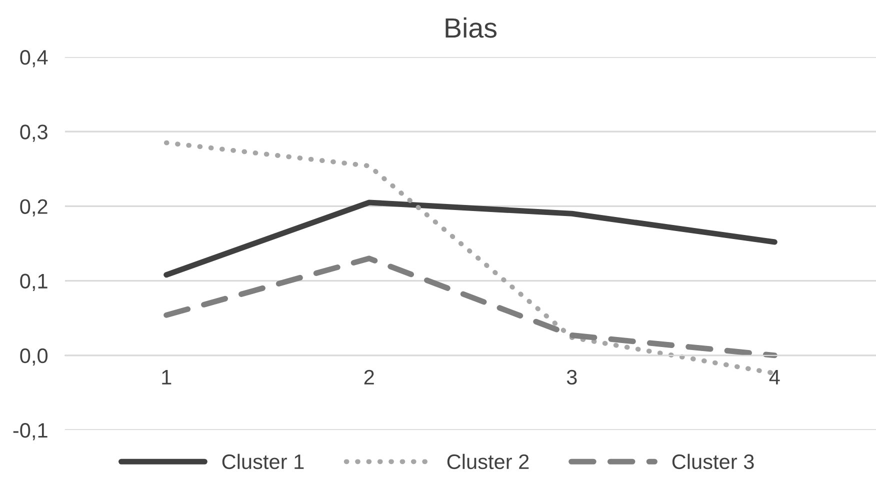 The width and height of the screenshot is (876, 492). I want to click on y-tick-label: 0,4, so click(34, 59).